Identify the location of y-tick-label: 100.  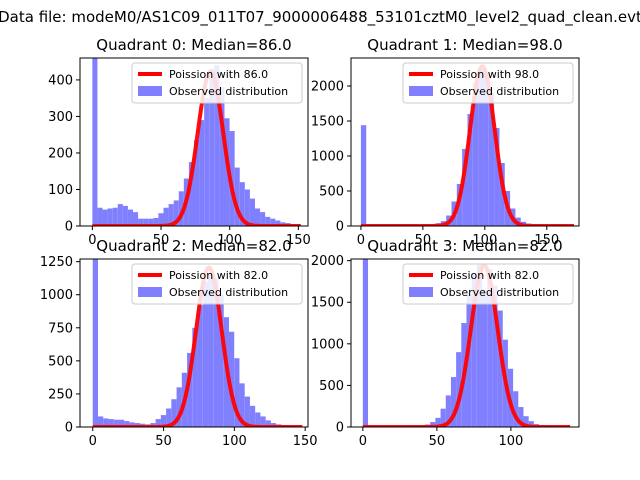
(60, 190).